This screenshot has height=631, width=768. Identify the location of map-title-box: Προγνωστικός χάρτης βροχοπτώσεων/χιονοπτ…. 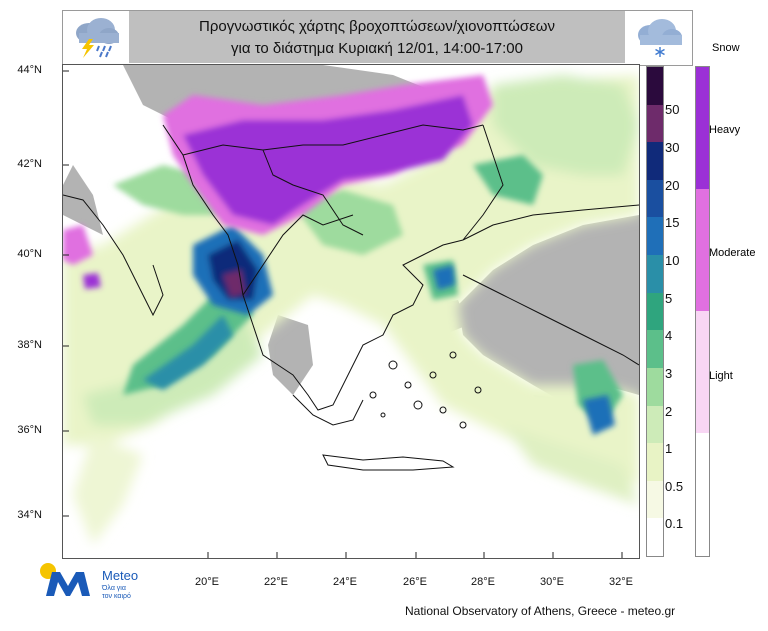
(377, 37).